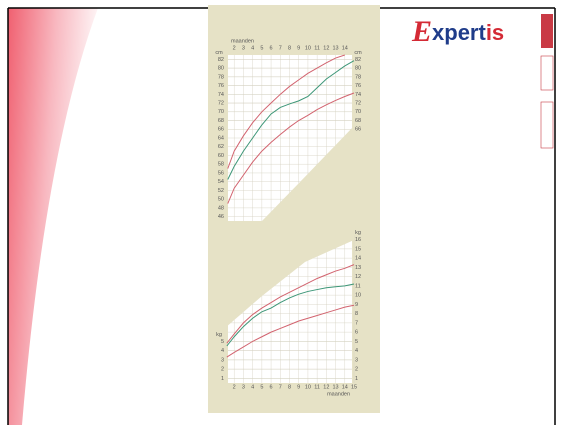  What do you see at coordinates (221, 156) in the screenshot?
I see `y-tick-label: 60` at bounding box center [221, 156].